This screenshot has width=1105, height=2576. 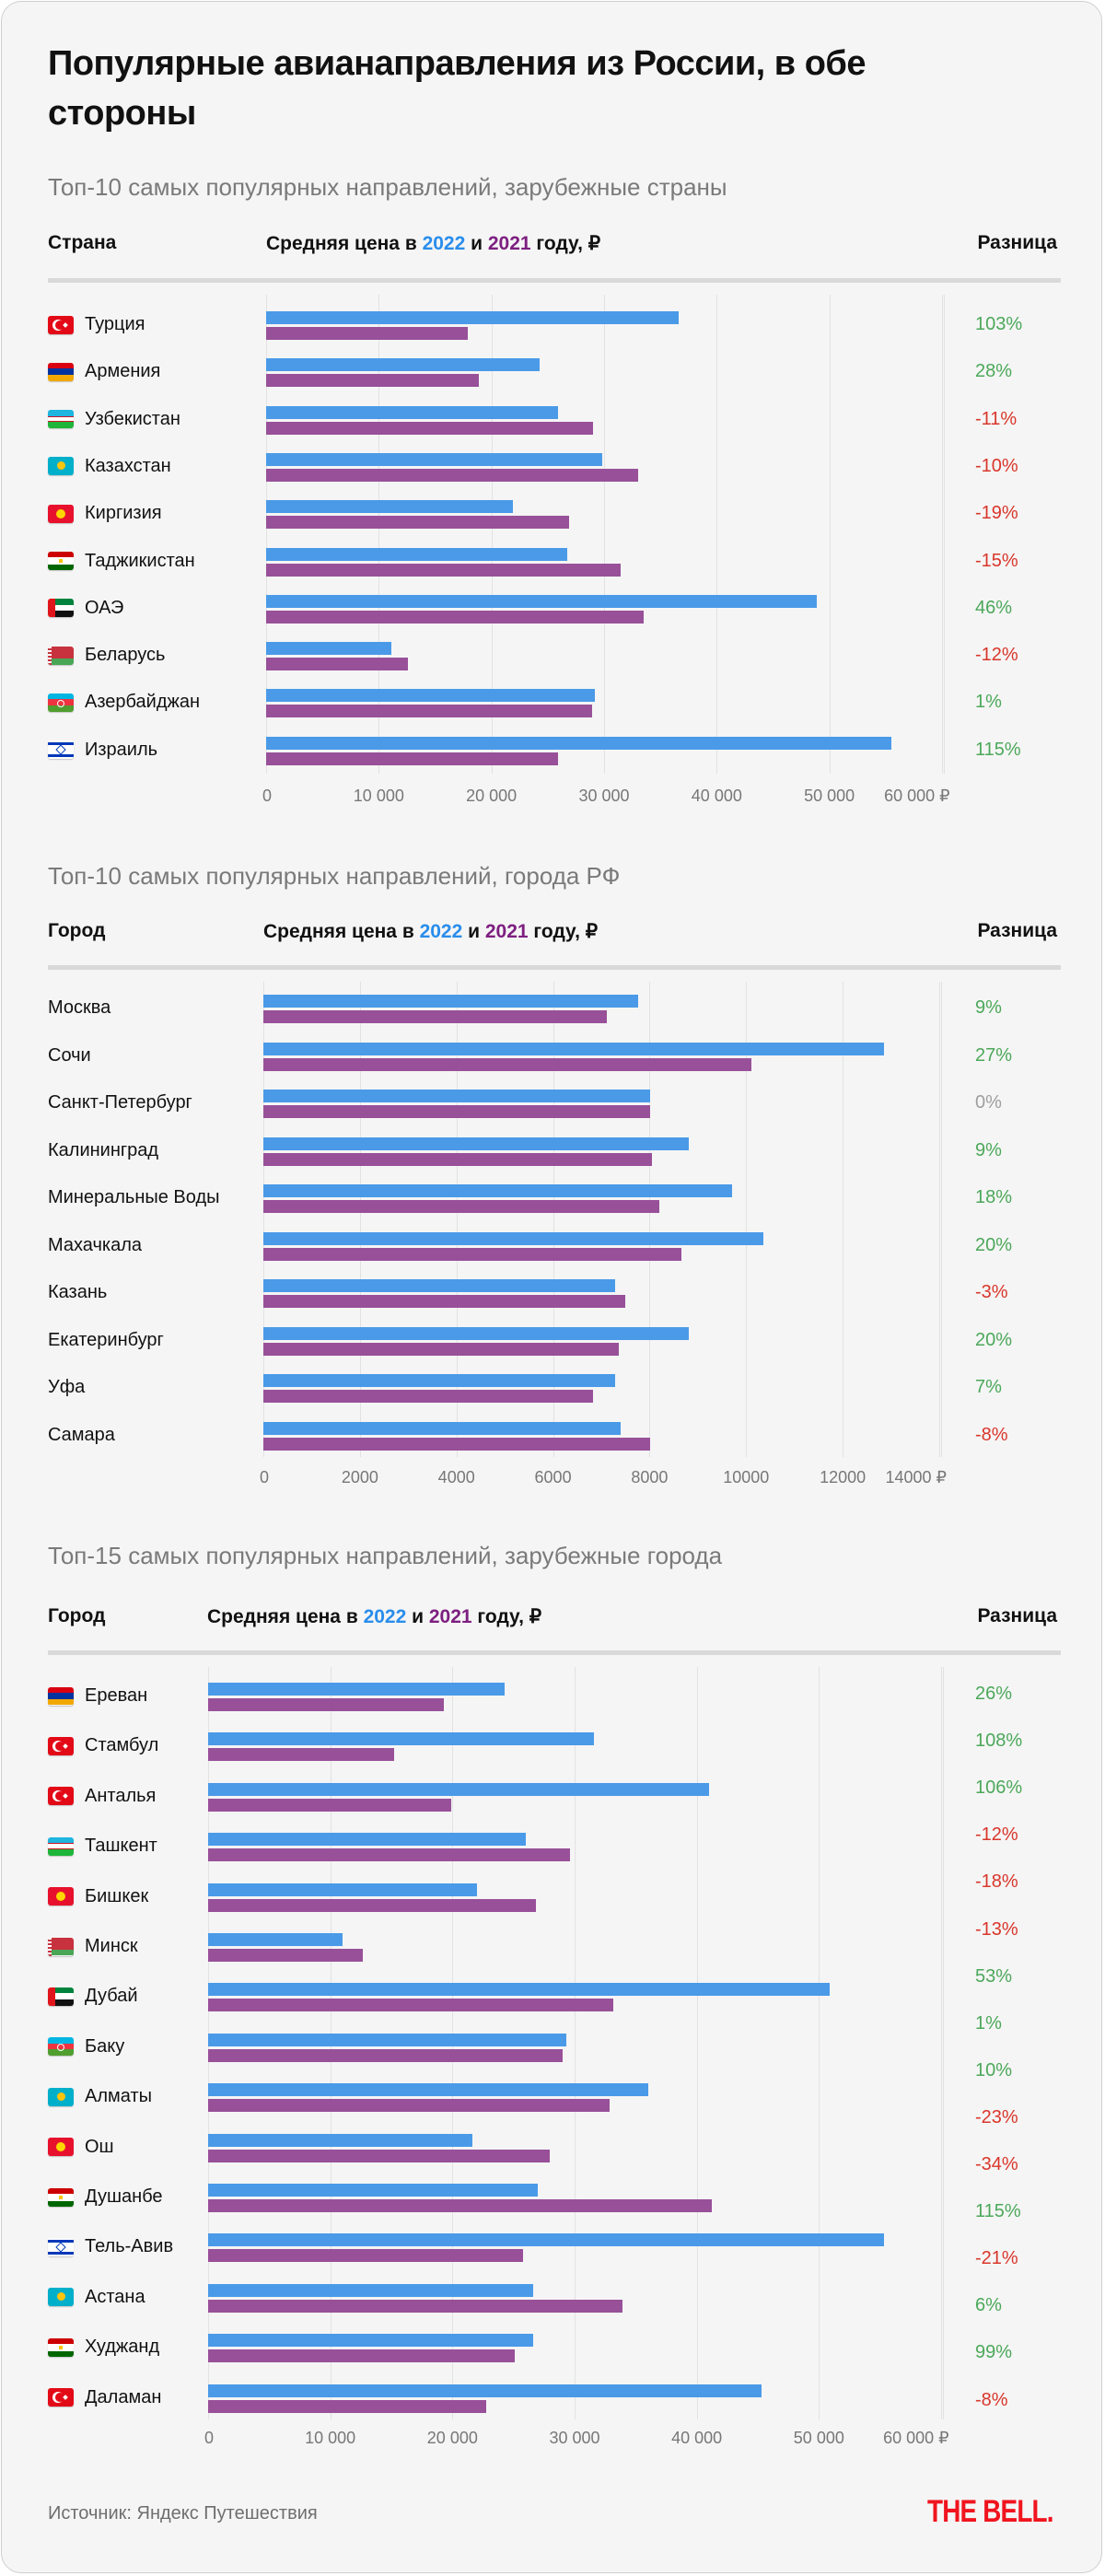 What do you see at coordinates (330, 2438) in the screenshot?
I see `x-tick-label: 10 000` at bounding box center [330, 2438].